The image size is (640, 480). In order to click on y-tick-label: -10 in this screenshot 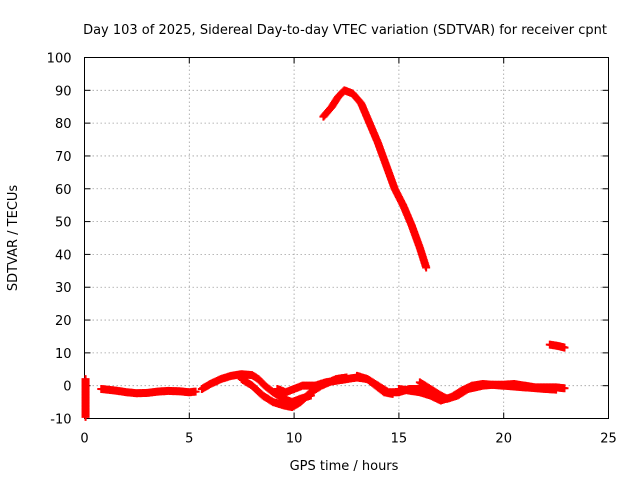, I will do `click(60, 420)`.